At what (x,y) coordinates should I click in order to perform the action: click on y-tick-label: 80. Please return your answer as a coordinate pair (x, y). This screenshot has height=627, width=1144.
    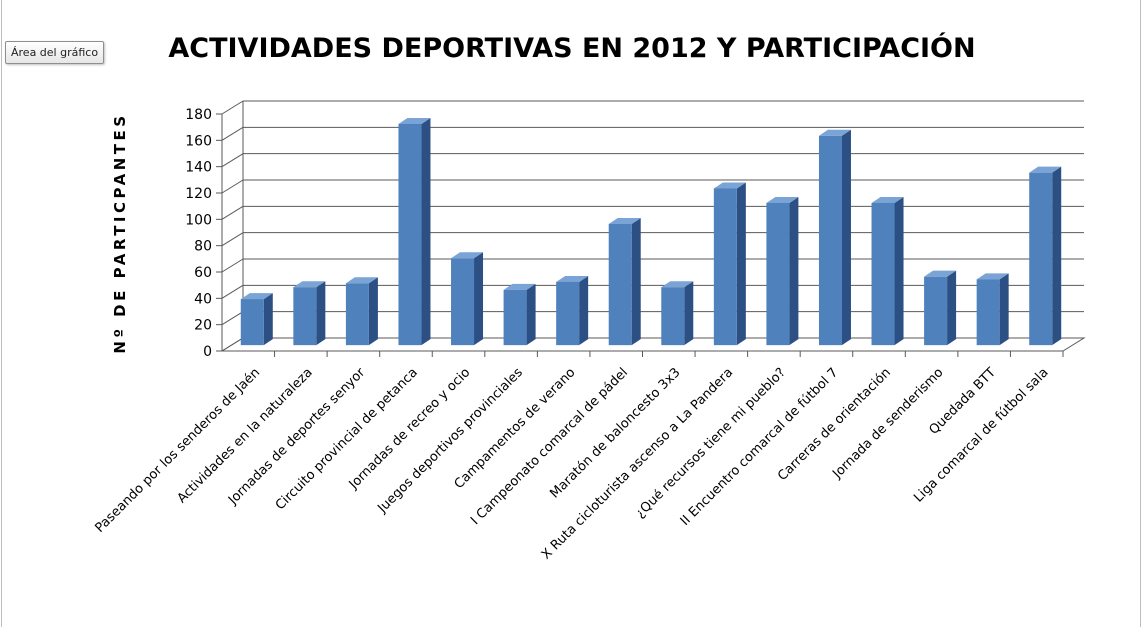
    Looking at the image, I should click on (203, 247).